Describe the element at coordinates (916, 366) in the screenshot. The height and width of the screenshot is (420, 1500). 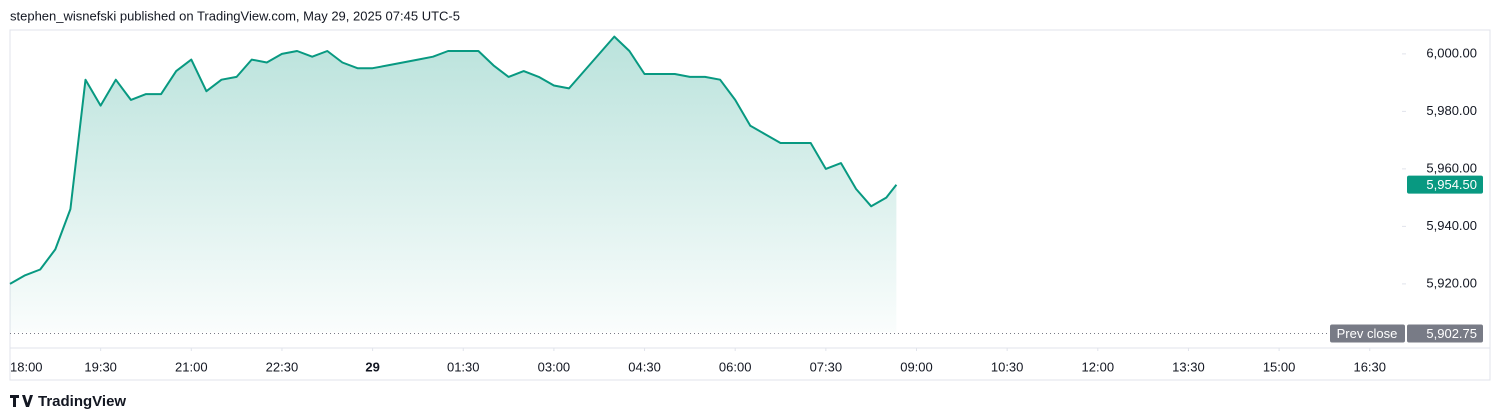
I see `x-tick-label: 09:00` at that location.